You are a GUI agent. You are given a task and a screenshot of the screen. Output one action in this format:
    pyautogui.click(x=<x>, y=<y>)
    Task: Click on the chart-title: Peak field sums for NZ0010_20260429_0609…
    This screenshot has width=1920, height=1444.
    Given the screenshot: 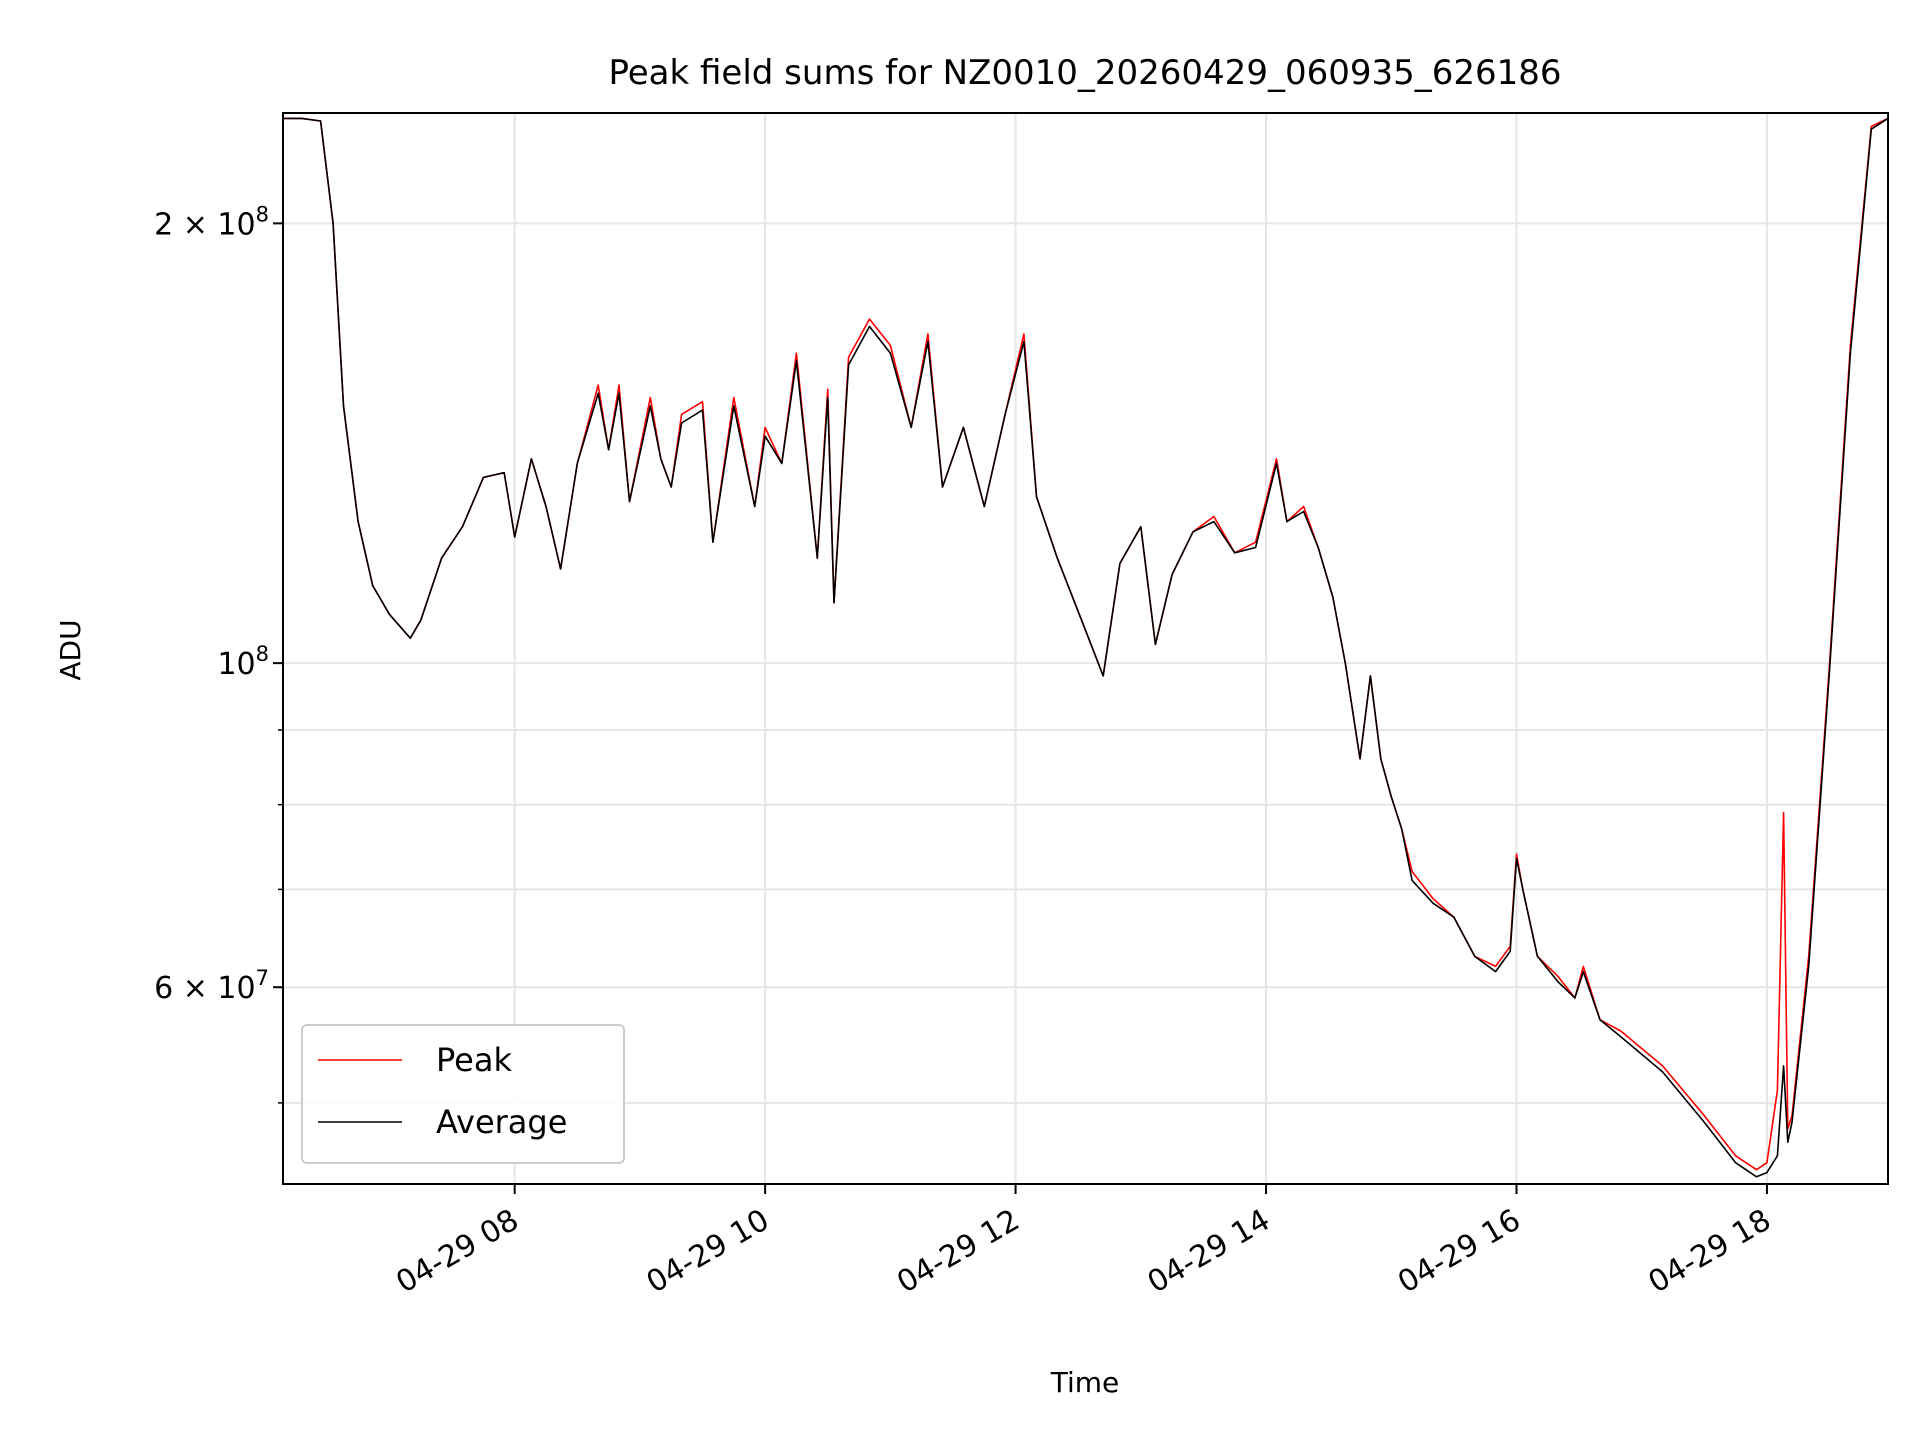 What is the action you would take?
    pyautogui.click(x=1084, y=73)
    